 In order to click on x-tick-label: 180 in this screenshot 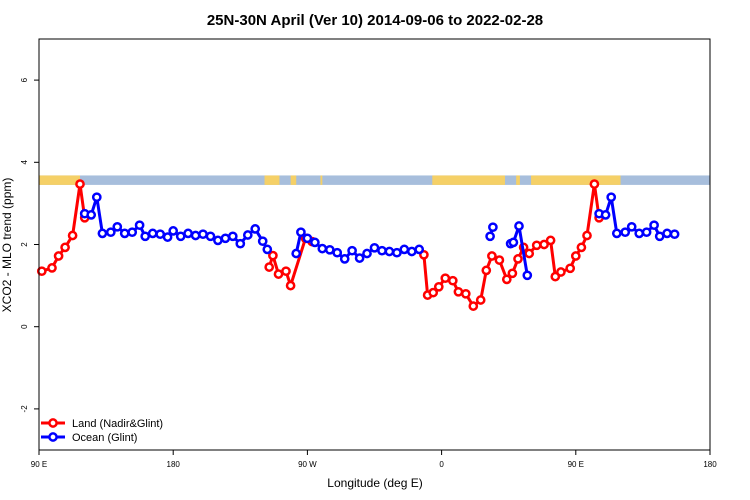, I will do `click(174, 464)`.